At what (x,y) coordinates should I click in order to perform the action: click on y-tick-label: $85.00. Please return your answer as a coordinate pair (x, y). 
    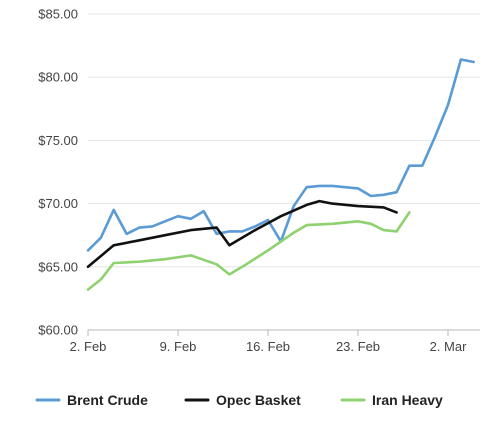
    Looking at the image, I should click on (58, 14).